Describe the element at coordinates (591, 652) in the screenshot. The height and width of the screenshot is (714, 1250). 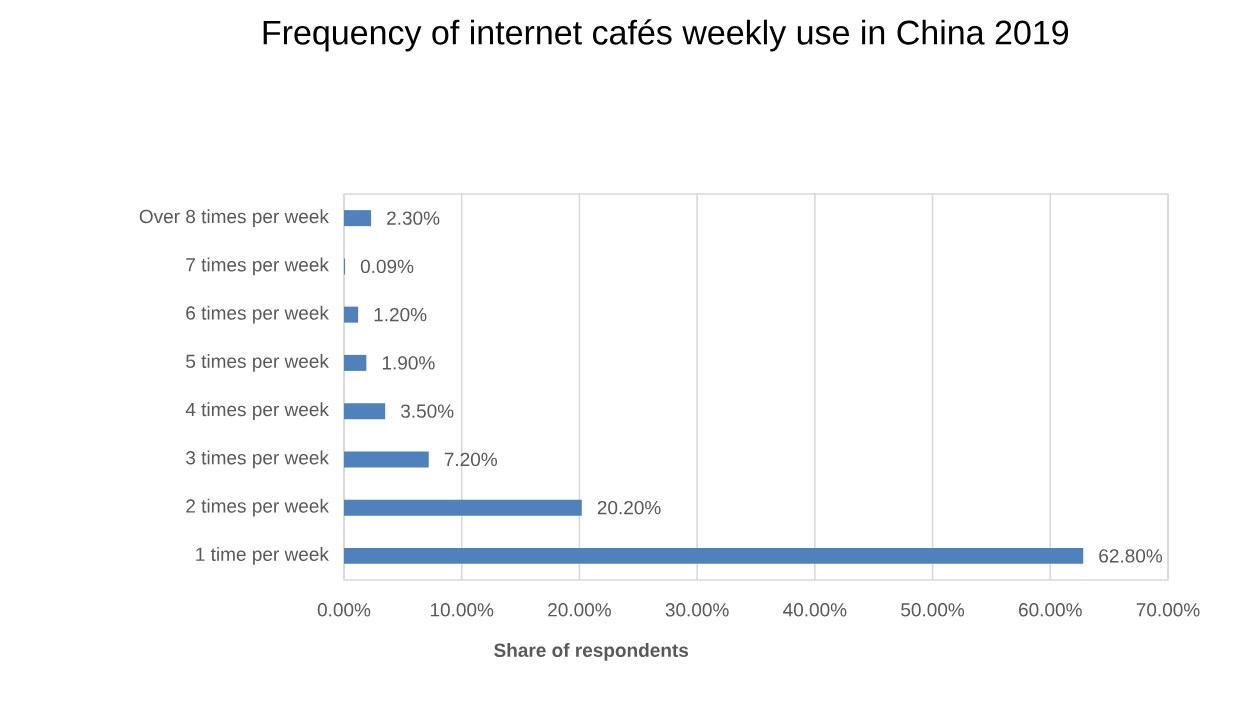
I see `x-axis-title: Share of respondents` at that location.